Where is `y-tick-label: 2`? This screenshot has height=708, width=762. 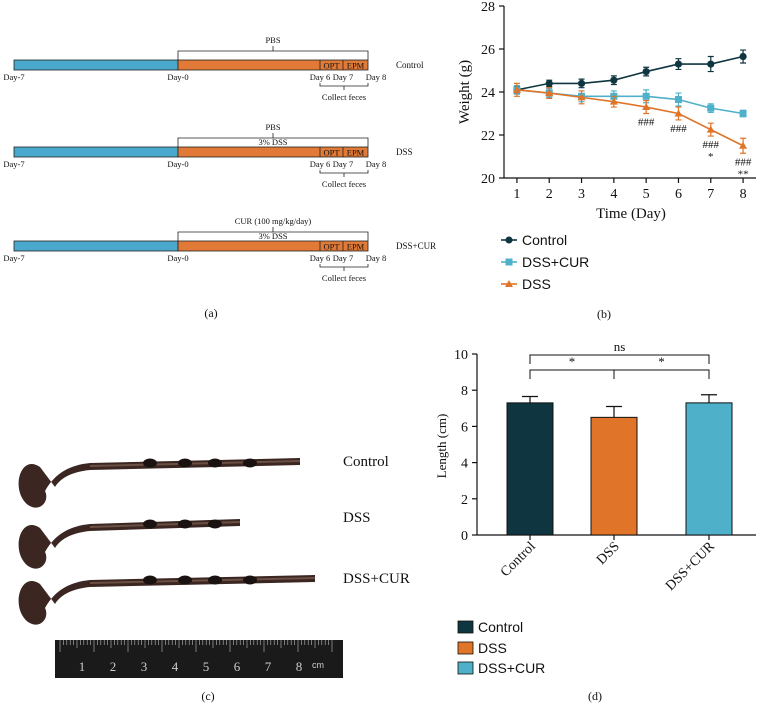
y-tick-label: 2 is located at coordinates (464, 500).